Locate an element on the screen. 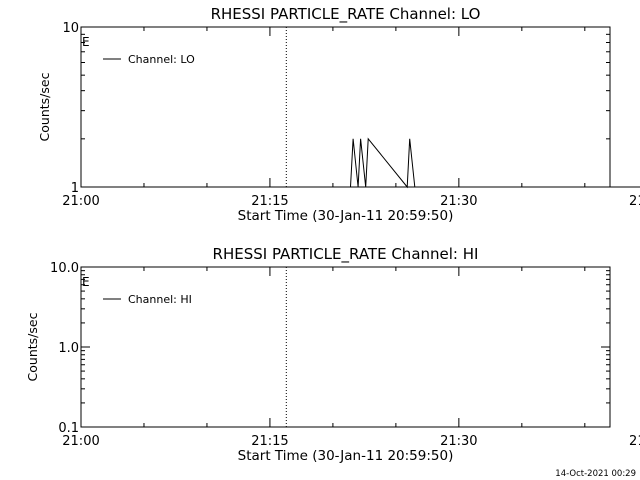  chart-title: RHESSI PARTICLE_RATE Channel: LO is located at coordinates (346, 14).